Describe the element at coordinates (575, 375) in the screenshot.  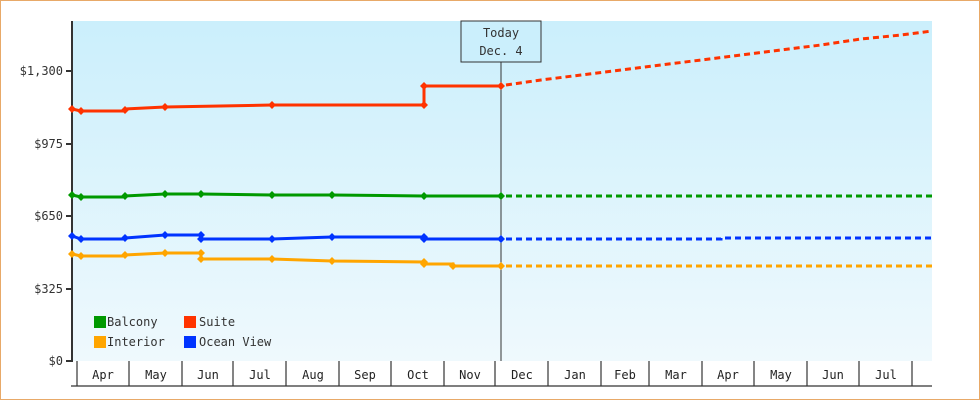
I see `x-tick-label: Jan` at that location.